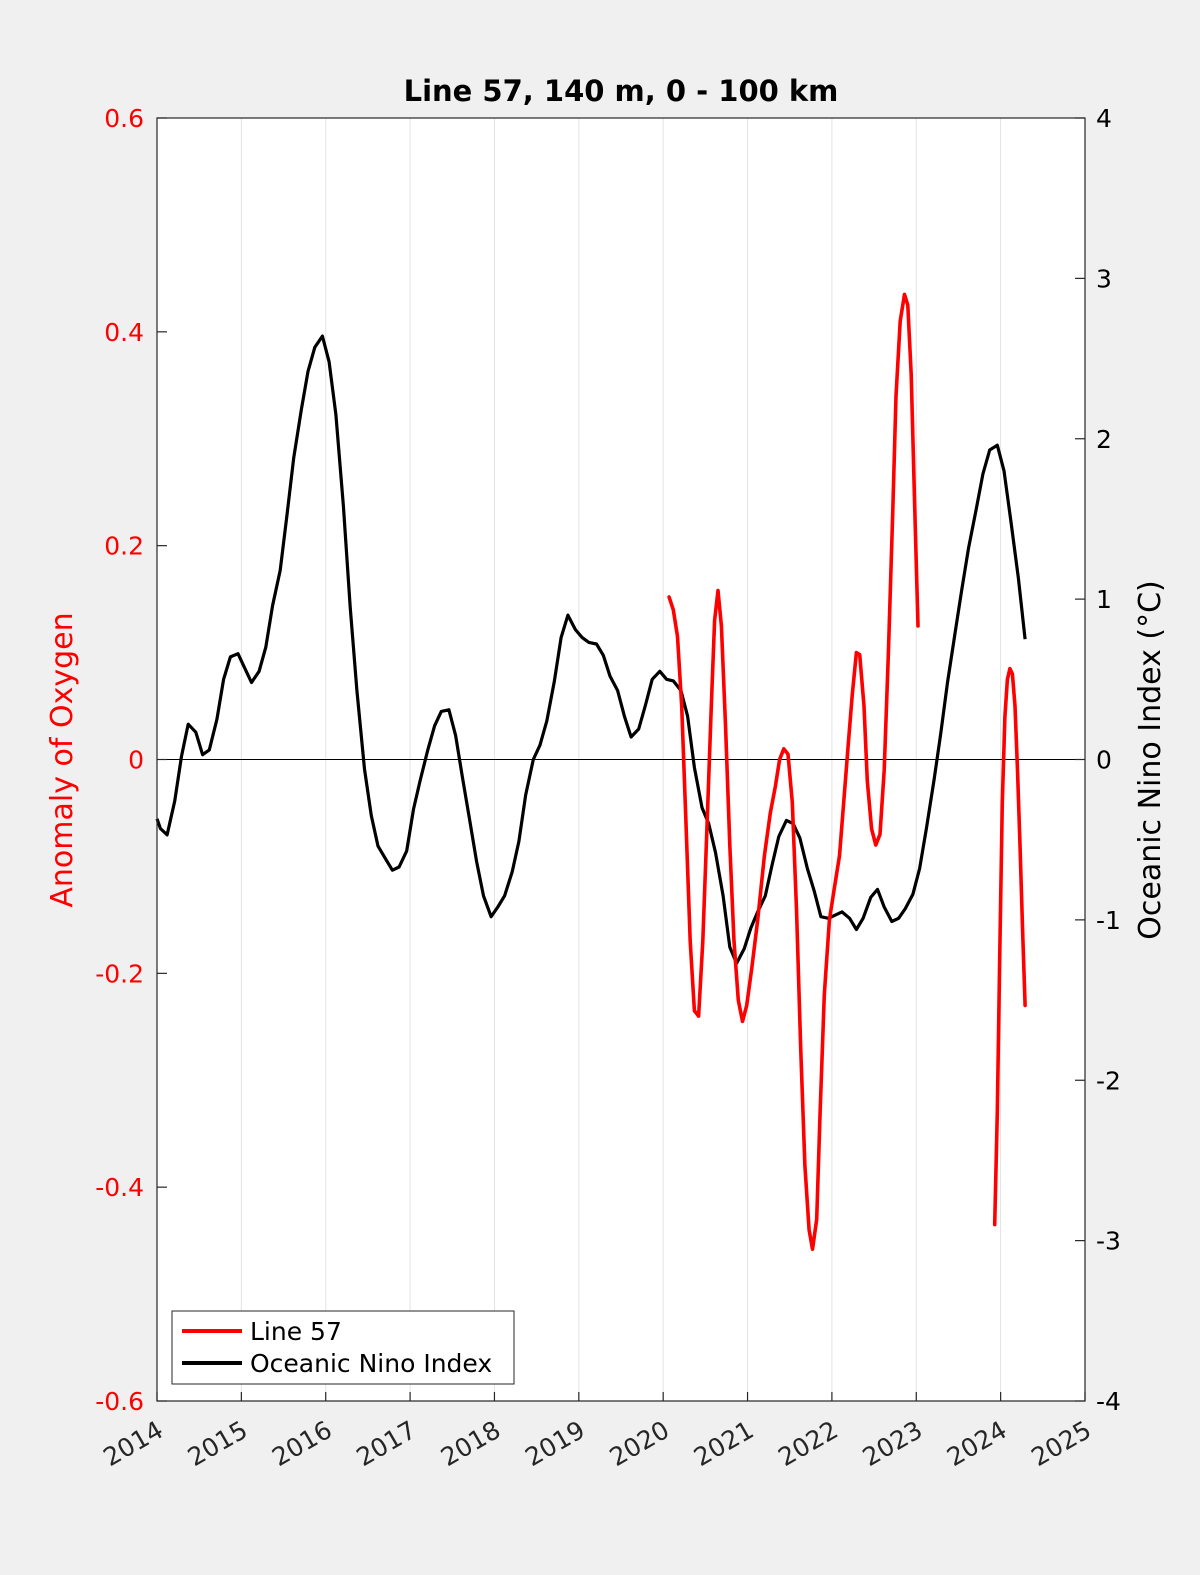 The width and height of the screenshot is (1200, 1575). I want to click on y-right-tick-label: -1, so click(1108, 920).